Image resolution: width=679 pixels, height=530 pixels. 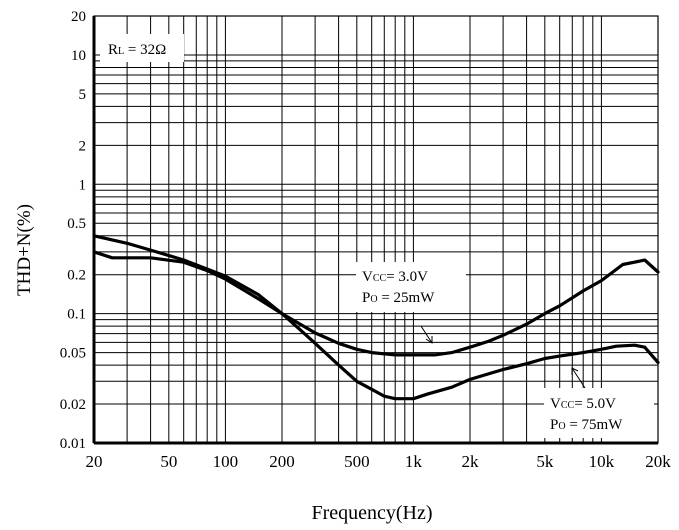 I want to click on series-3v-vcc-value: = 3.0V, so click(x=407, y=277).